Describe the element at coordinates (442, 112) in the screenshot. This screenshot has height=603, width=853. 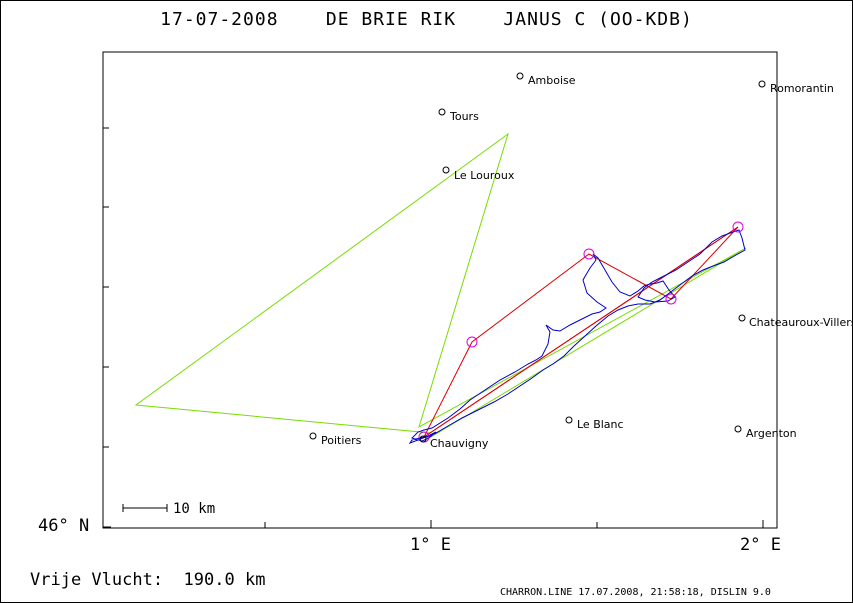
I see `place-marker-tours` at that location.